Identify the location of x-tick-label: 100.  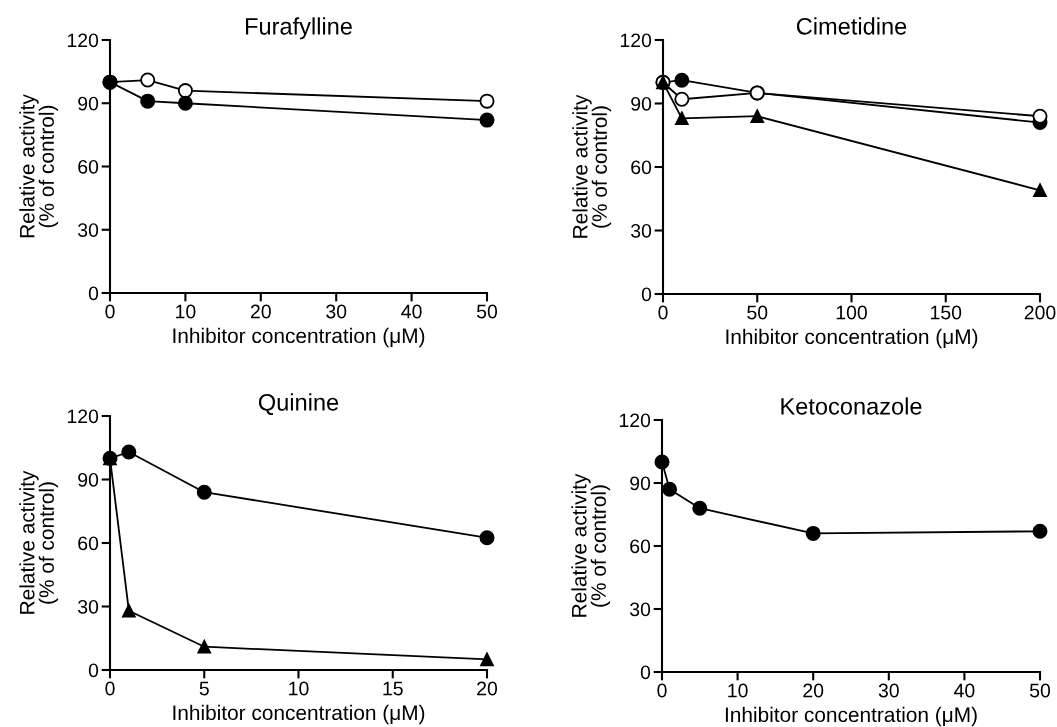
(851, 312).